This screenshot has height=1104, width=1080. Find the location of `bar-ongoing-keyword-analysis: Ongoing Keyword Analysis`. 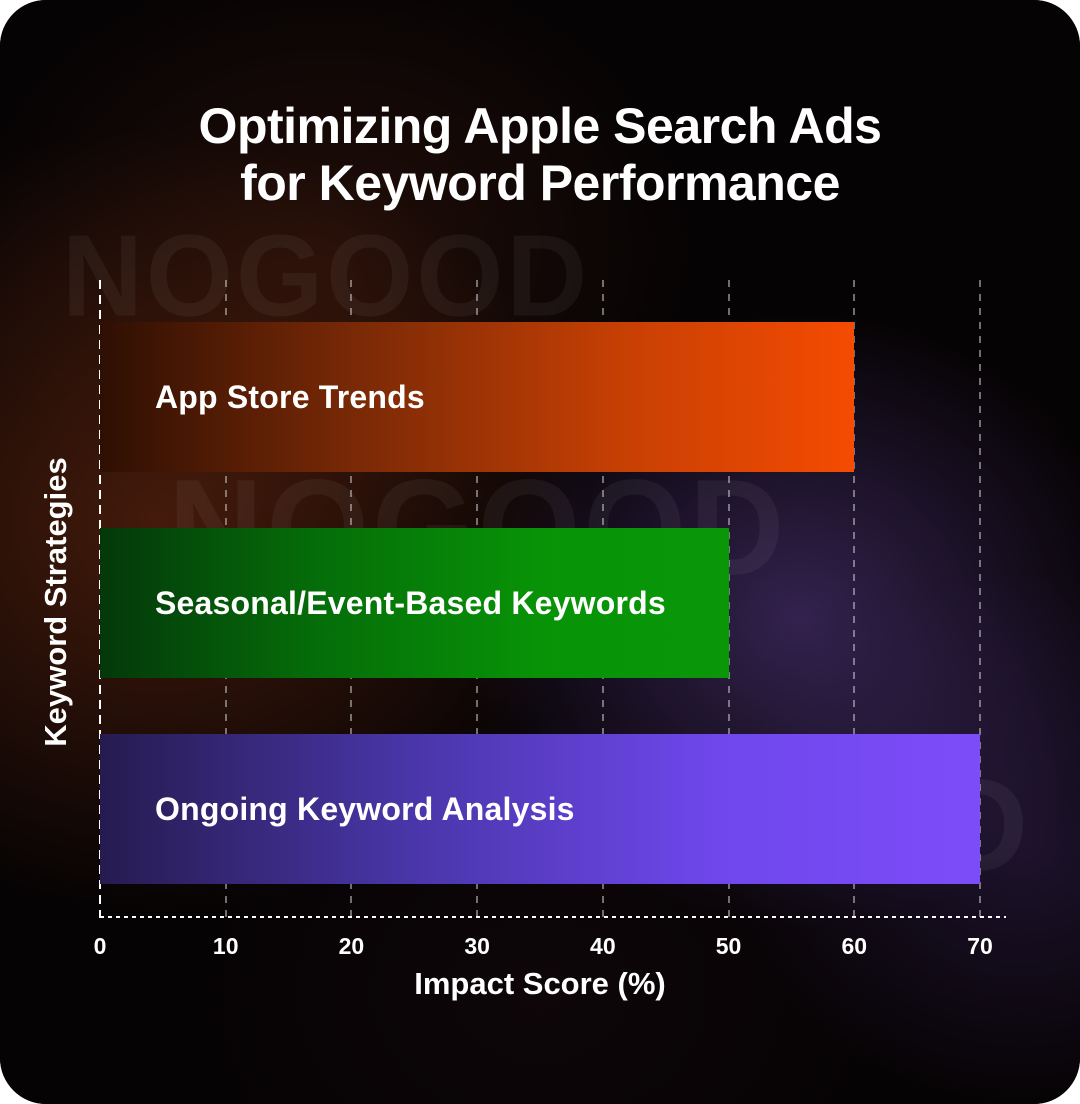

bar-ongoing-keyword-analysis: Ongoing Keyword Analysis is located at coordinates (540, 809).